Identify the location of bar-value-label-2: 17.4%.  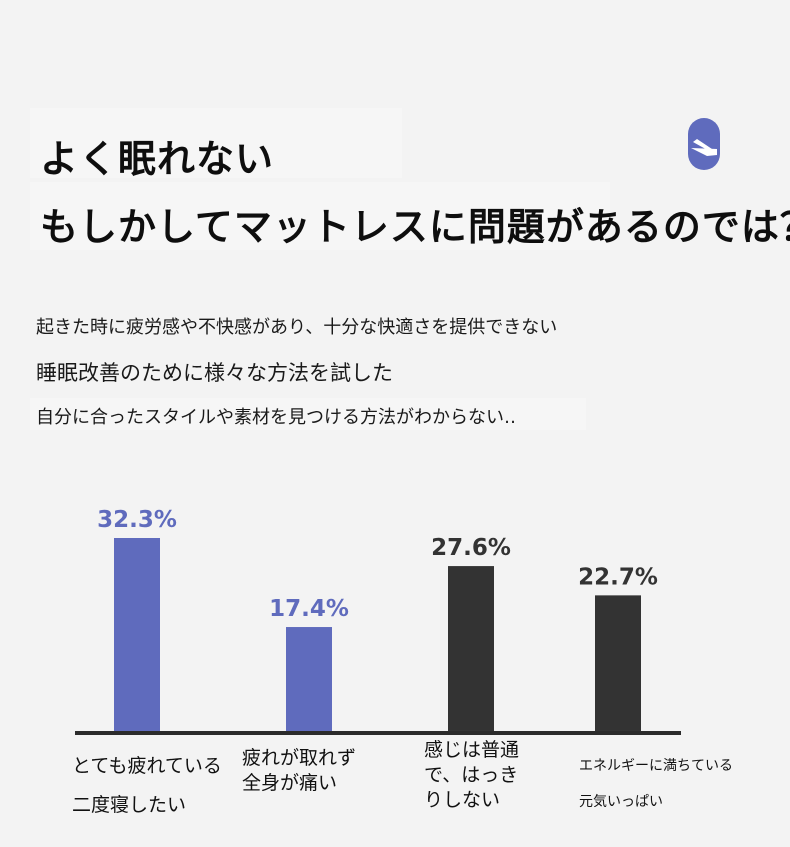
(309, 609).